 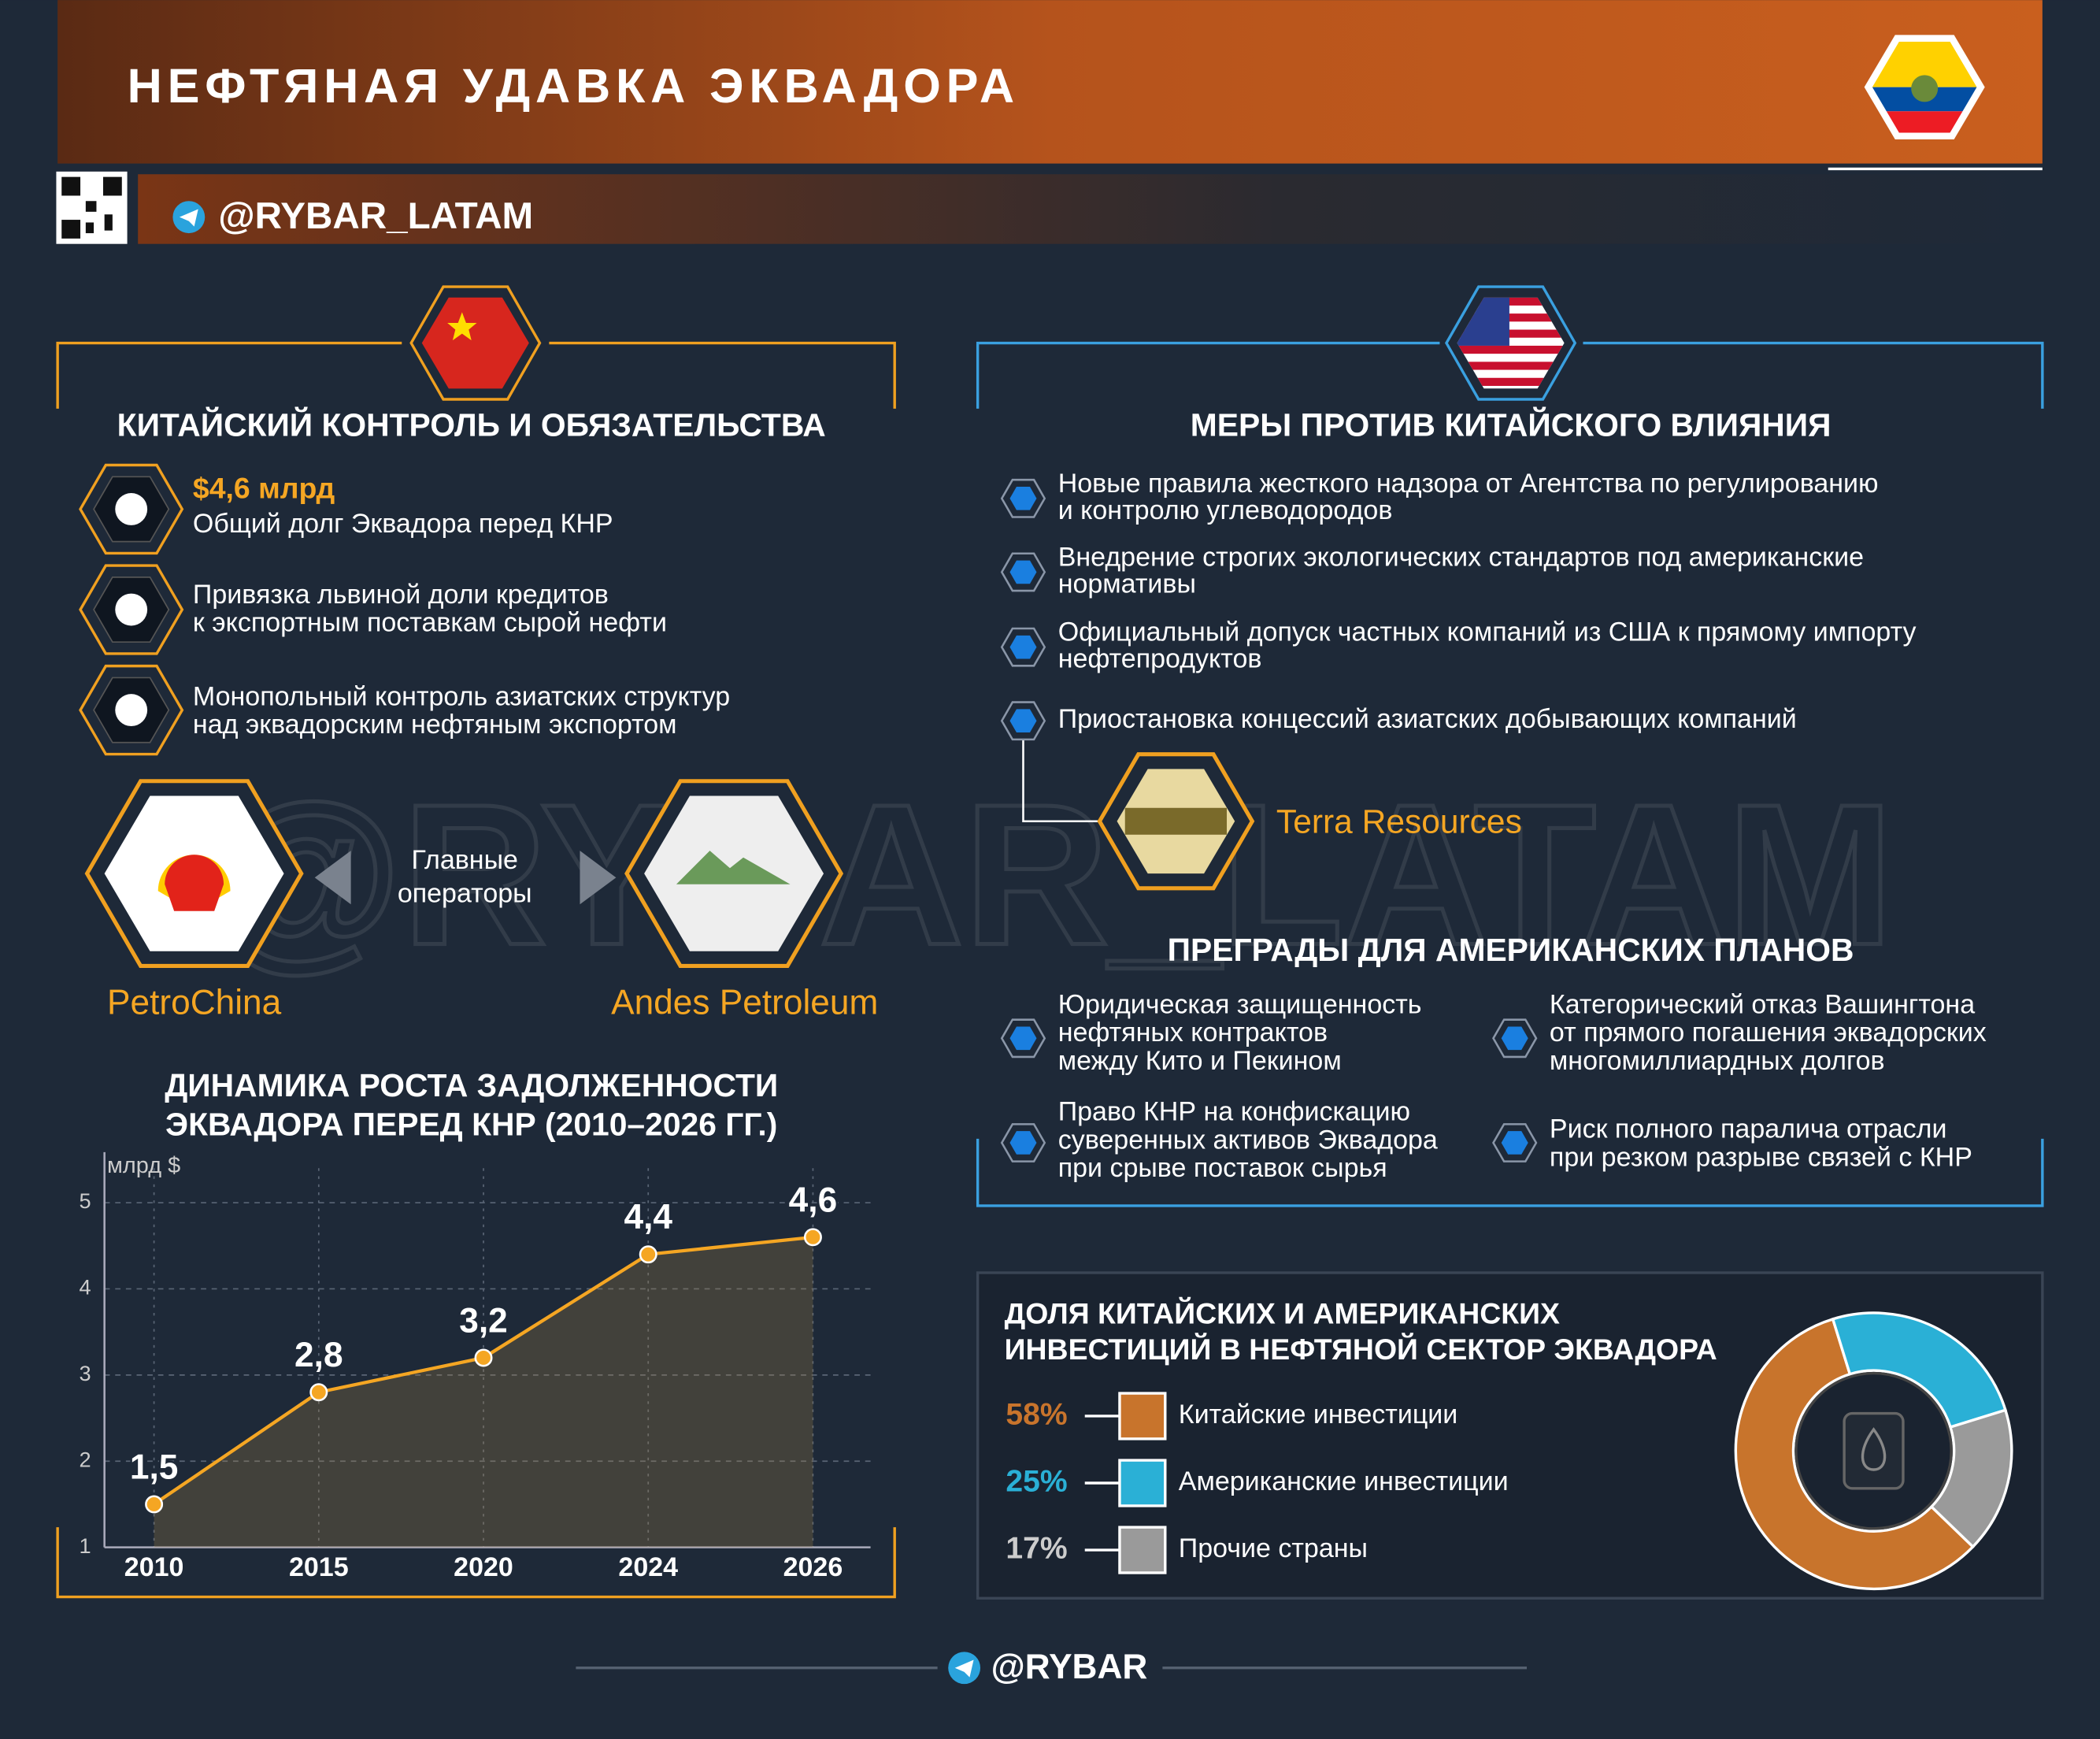 What do you see at coordinates (1399, 821) in the screenshot?
I see `company-name: Terra Resources` at bounding box center [1399, 821].